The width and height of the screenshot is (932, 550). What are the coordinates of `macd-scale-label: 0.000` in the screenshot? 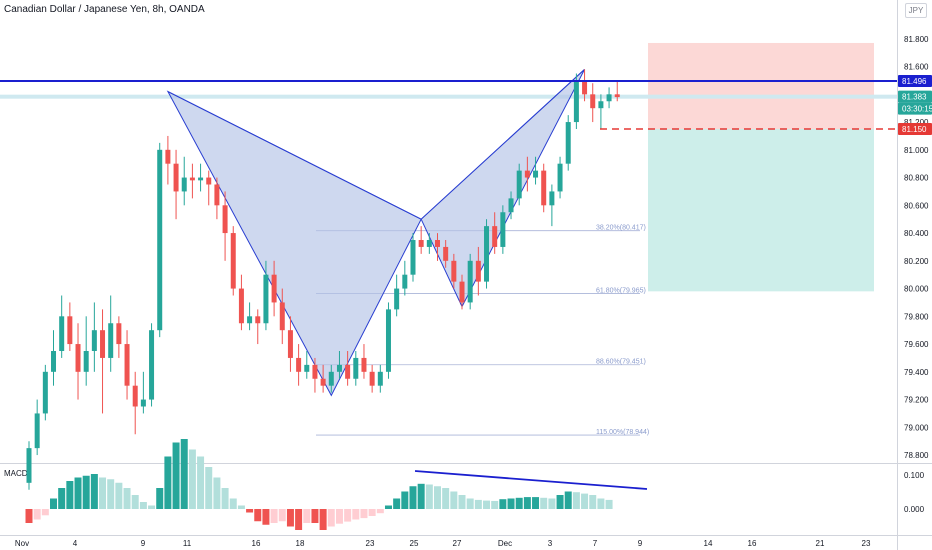 It's located at (914, 509).